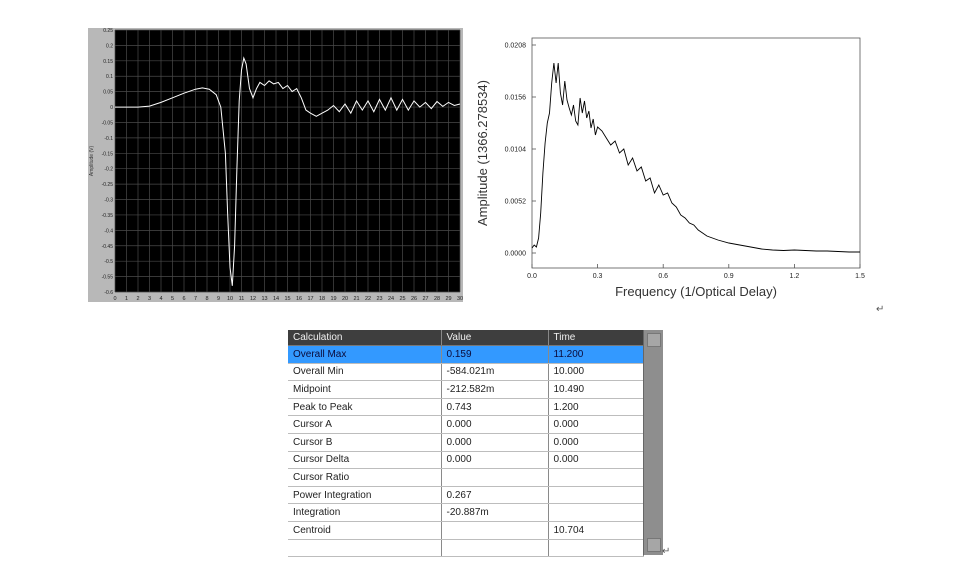  Describe the element at coordinates (466, 460) in the screenshot. I see `table-row: Cursor Delta 0.000 0.000` at that location.